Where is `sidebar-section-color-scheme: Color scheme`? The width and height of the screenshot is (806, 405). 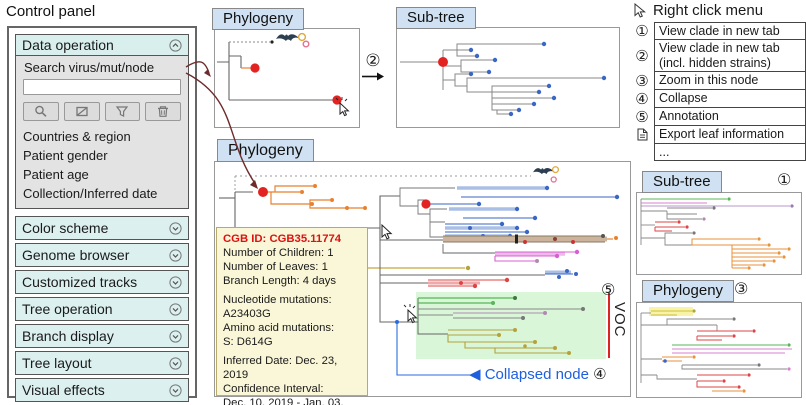 sidebar-section-color-scheme: Color scheme is located at coordinates (102, 228).